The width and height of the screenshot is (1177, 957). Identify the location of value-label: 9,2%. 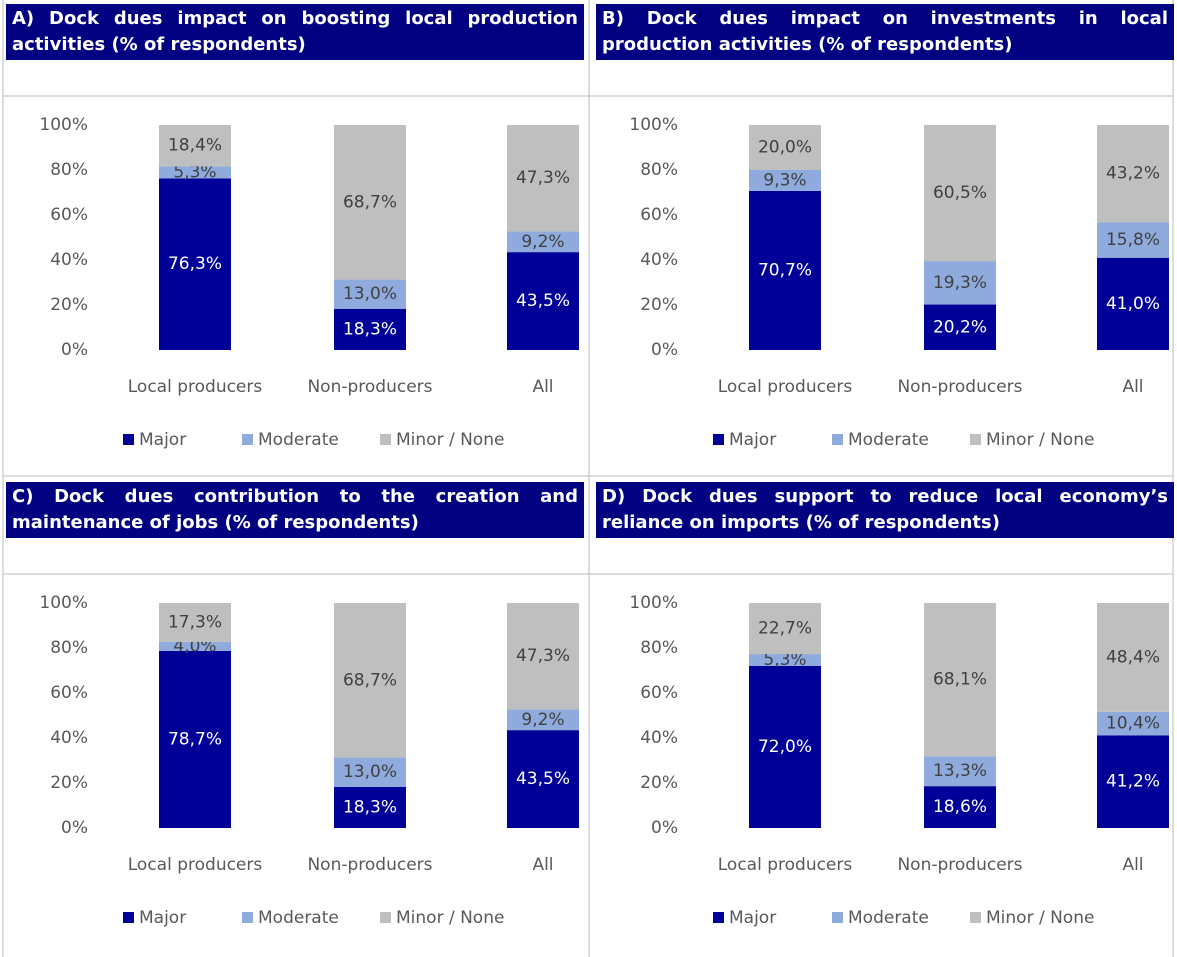
(542, 720).